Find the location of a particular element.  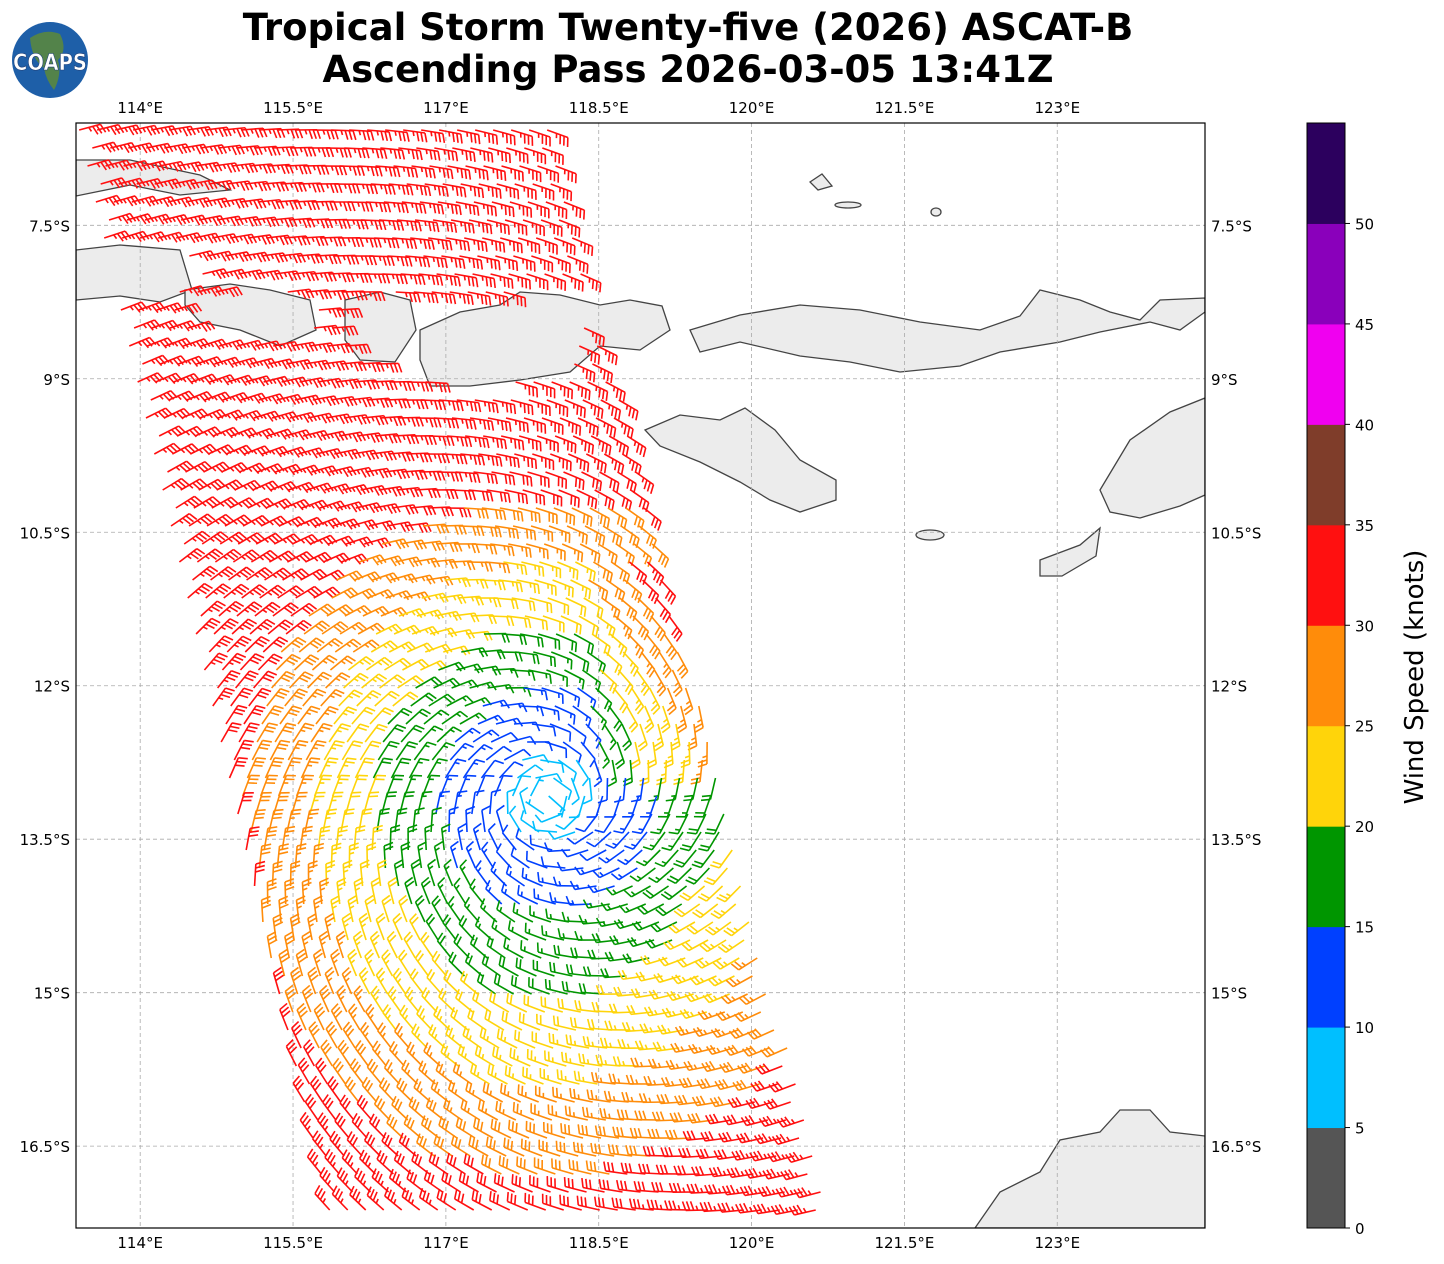

lon-tick-label-top: 123°E is located at coordinates (1057, 108).